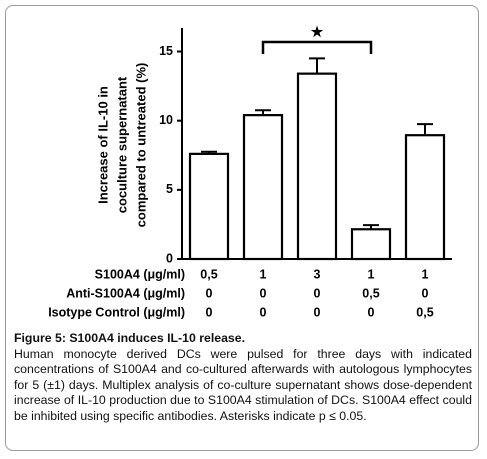  What do you see at coordinates (317, 47) in the screenshot?
I see `significance-bracket` at bounding box center [317, 47].